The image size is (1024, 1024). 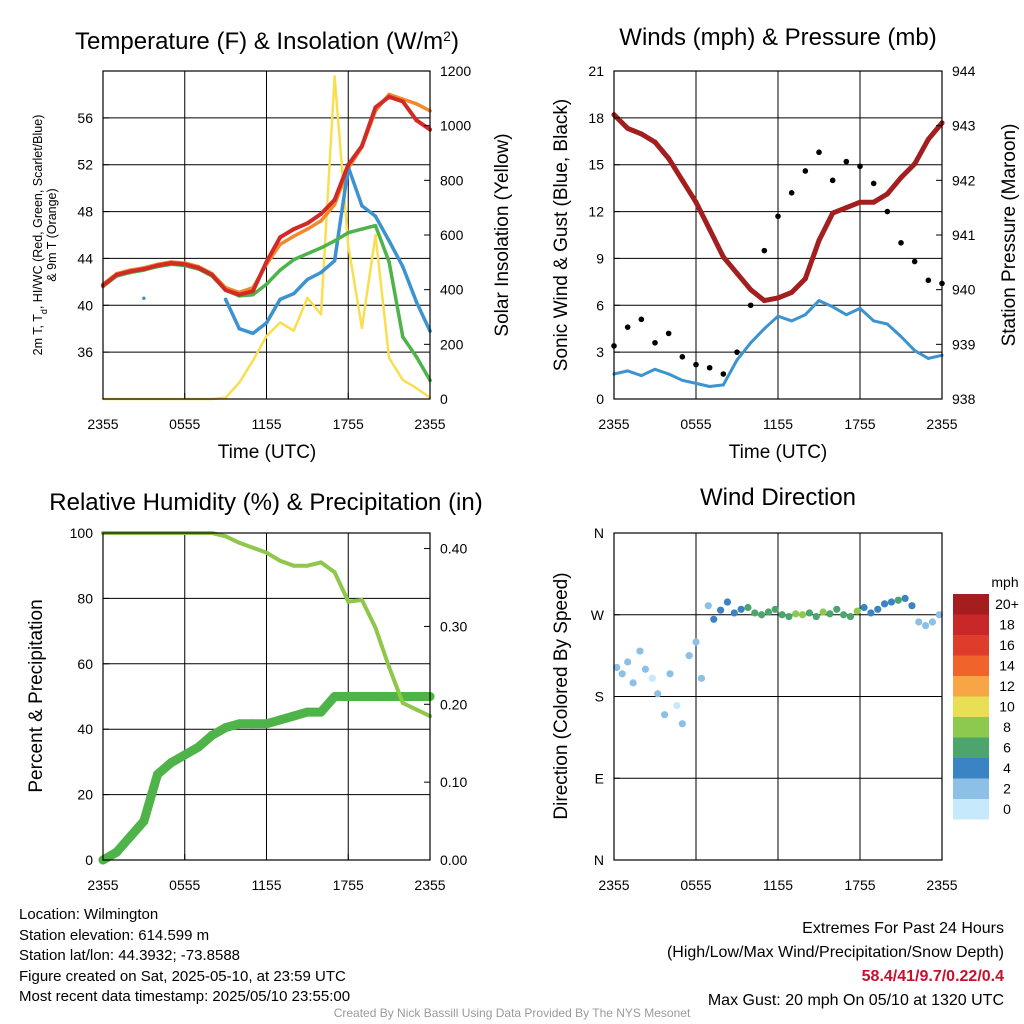 I want to click on y-tick-label: 15, so click(x=596, y=165).